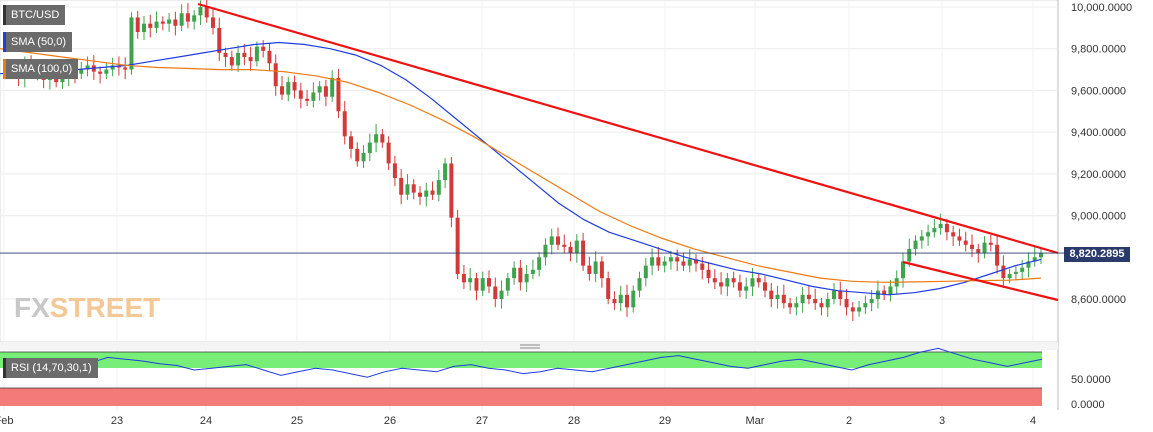  Describe the element at coordinates (6, 421) in the screenshot. I see `x-tick-label: Feb` at that location.